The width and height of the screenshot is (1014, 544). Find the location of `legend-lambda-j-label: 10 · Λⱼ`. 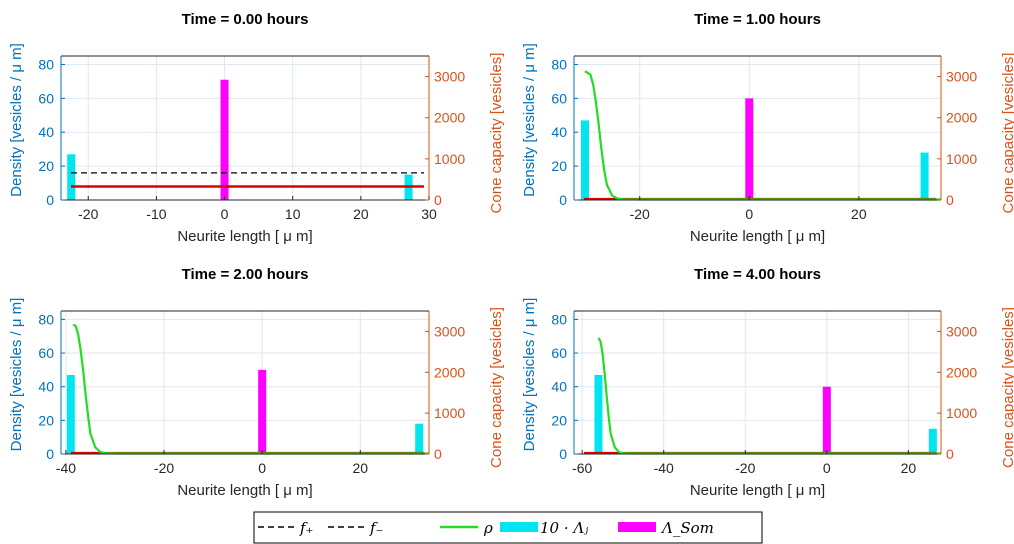

legend-lambda-j-label: 10 · Λⱼ is located at coordinates (564, 528).